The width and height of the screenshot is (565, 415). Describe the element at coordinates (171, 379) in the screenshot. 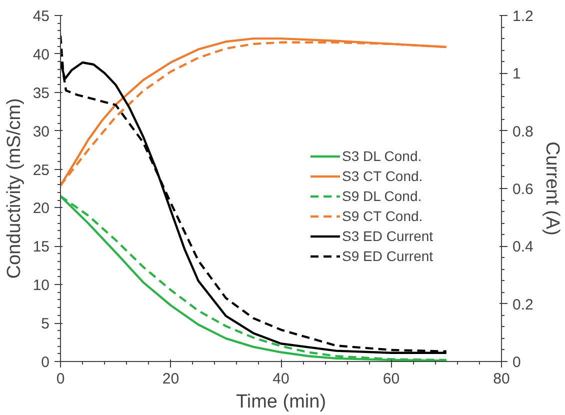

I see `x-tick-label: 20` at that location.